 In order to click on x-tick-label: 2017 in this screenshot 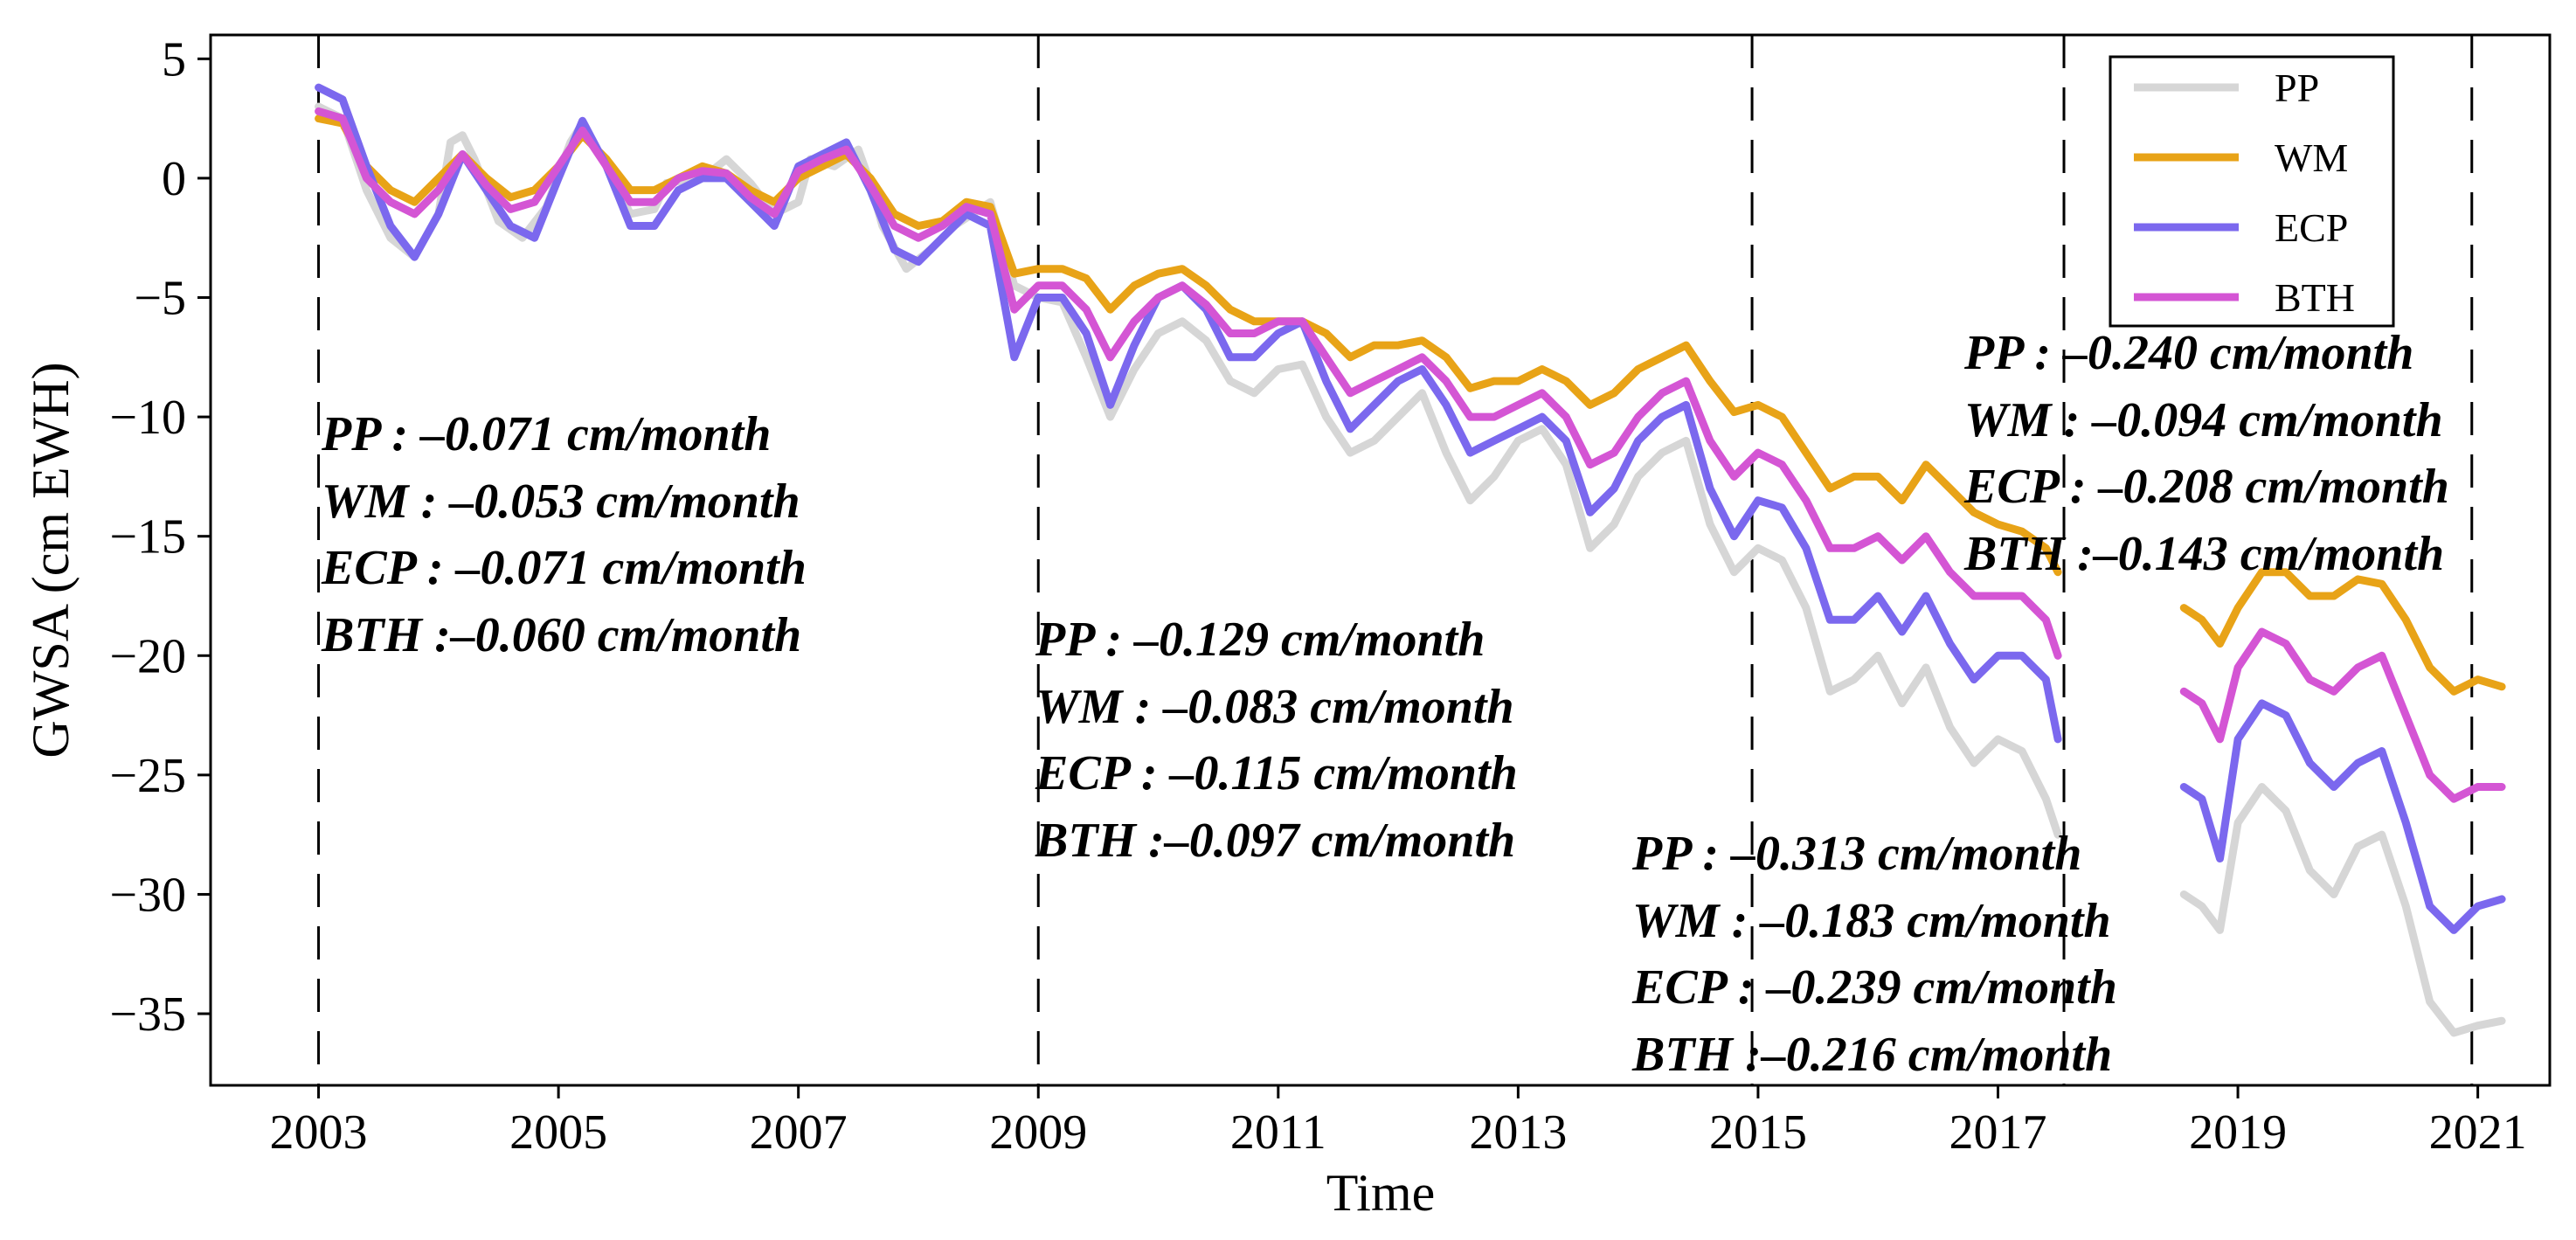, I will do `click(1998, 1132)`.